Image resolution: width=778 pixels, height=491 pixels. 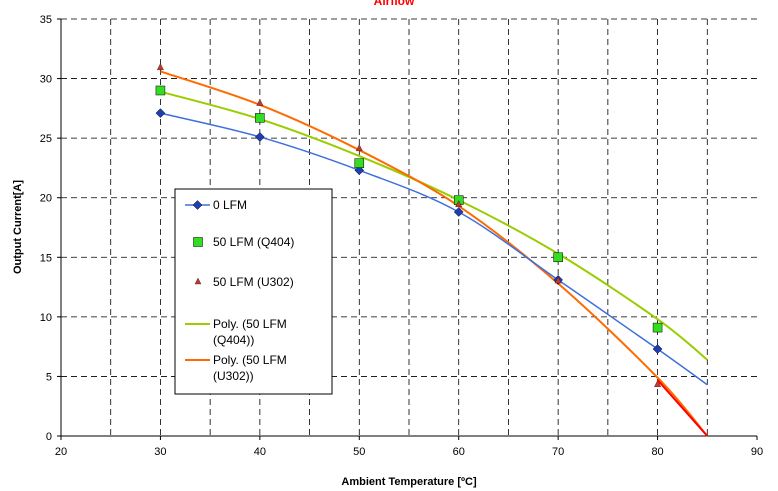 I want to click on legend-label-50-lfm-u302: 50 LFM (U302), so click(x=253, y=282).